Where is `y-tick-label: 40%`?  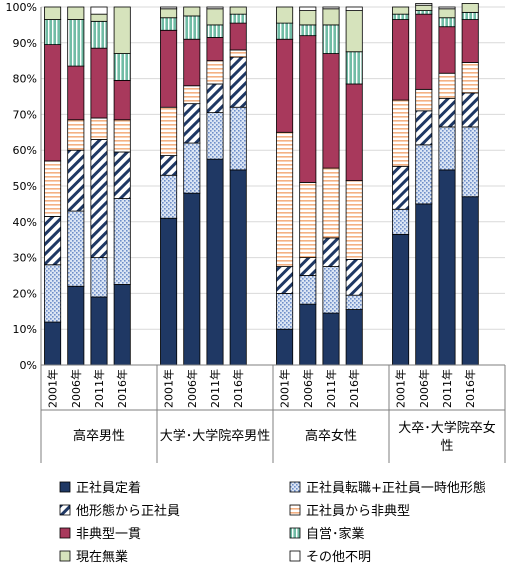 y-tick-label: 40% is located at coordinates (25, 222).